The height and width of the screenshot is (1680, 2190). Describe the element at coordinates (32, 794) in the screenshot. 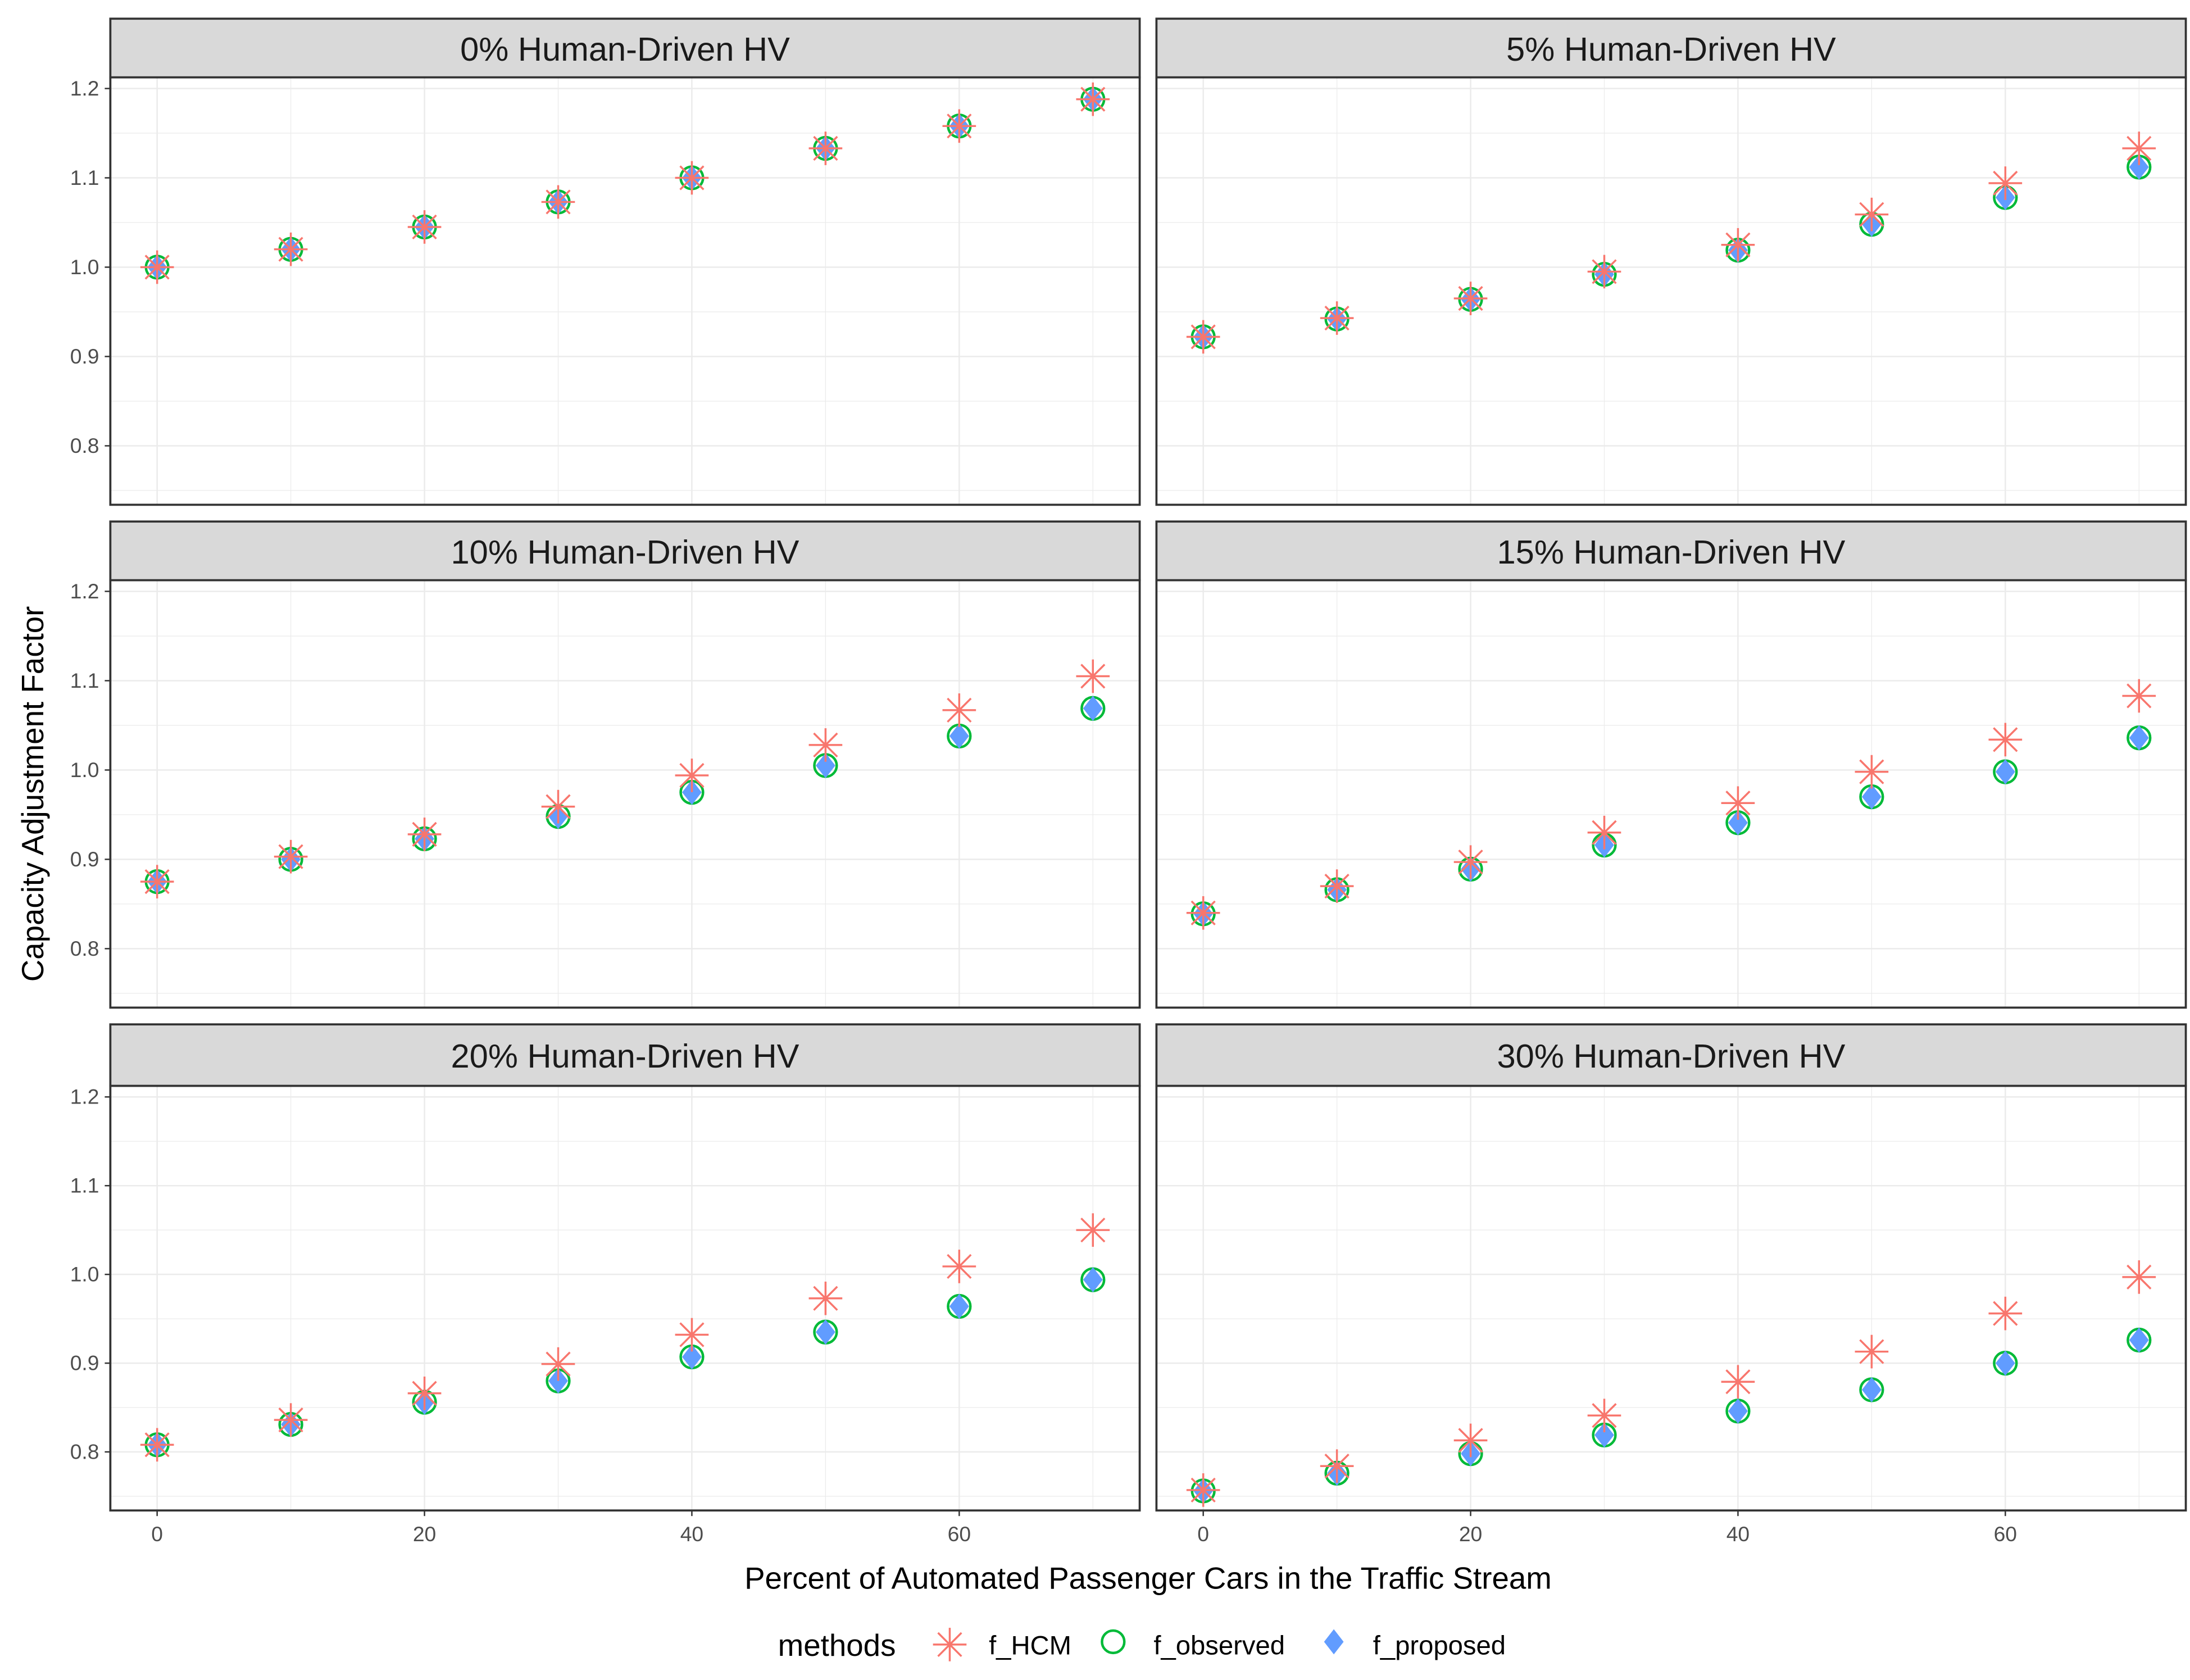

I see `y-axis-label: Capacity Adjustment Factor` at that location.